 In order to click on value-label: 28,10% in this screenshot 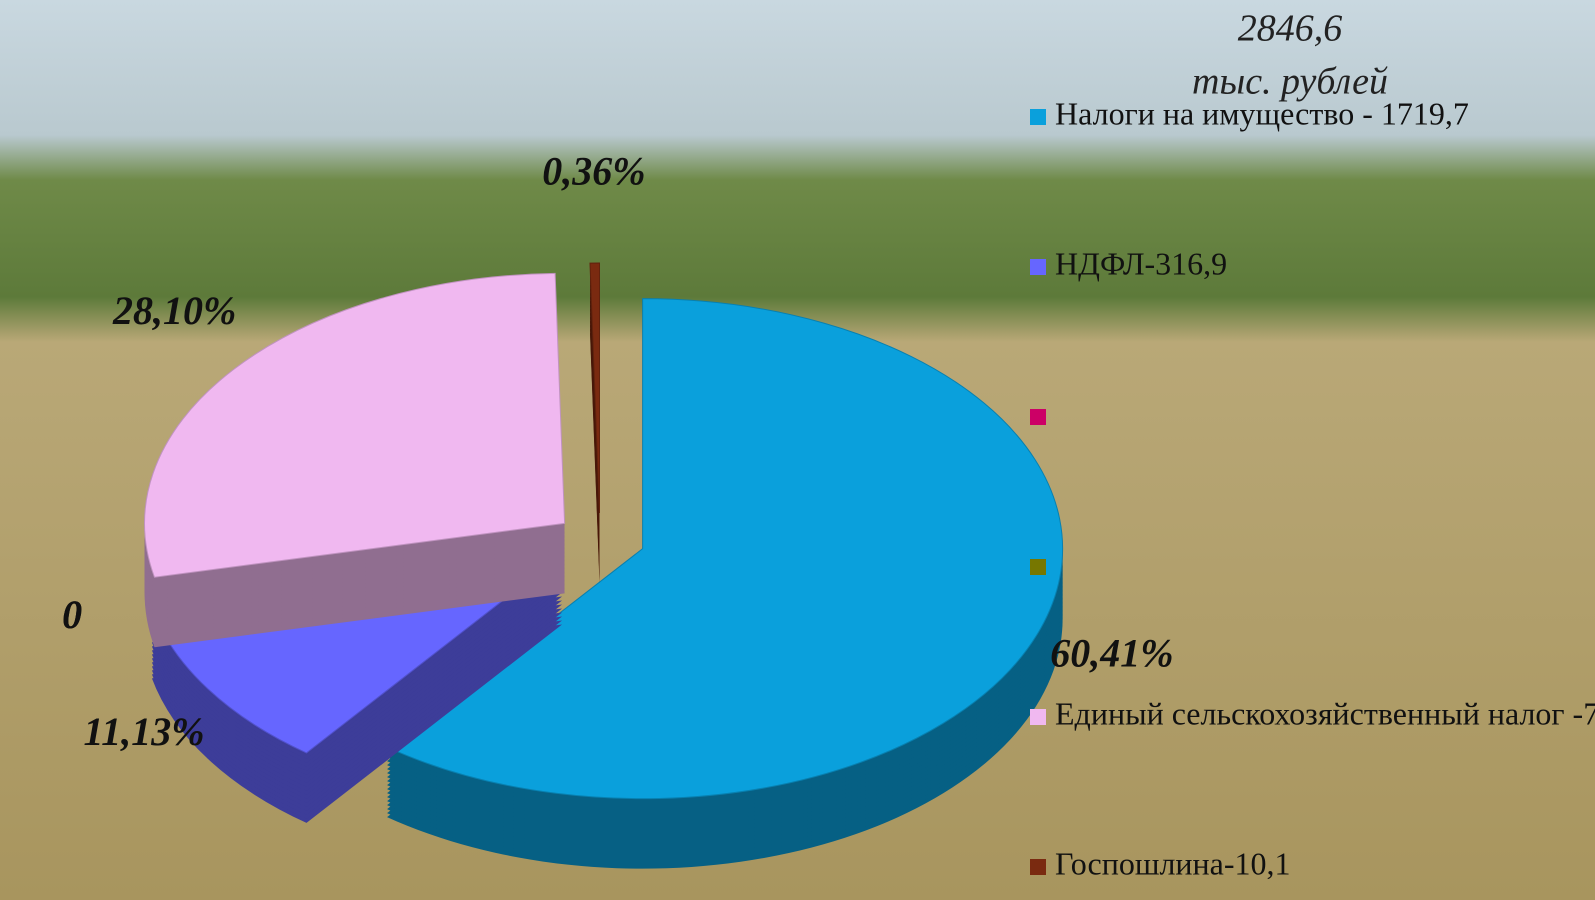, I will do `click(174, 310)`.